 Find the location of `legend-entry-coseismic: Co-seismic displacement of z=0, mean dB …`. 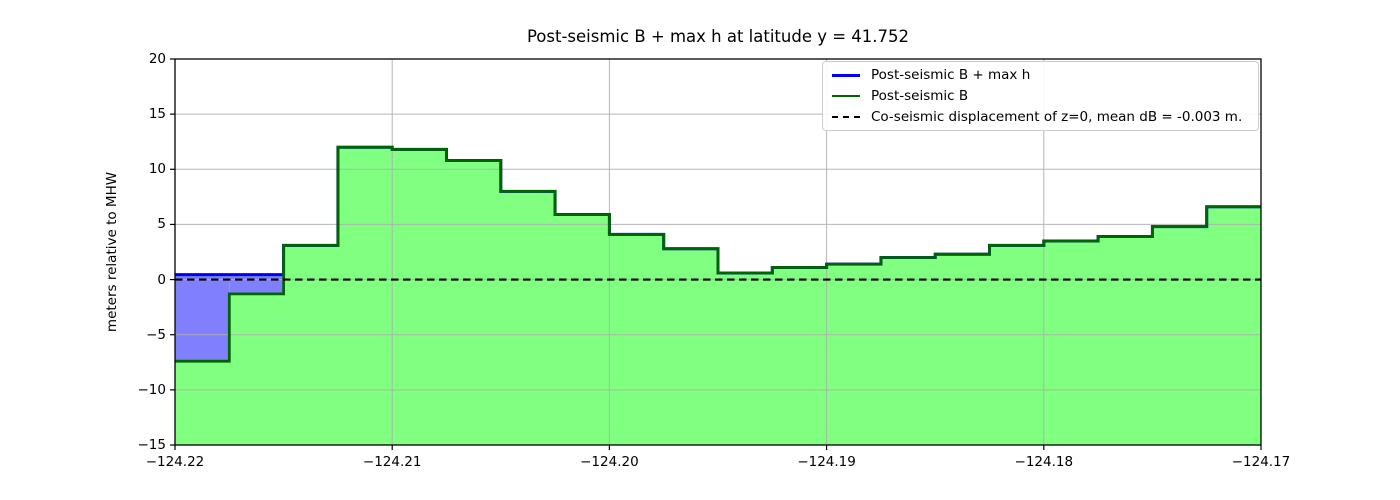

legend-entry-coseismic: Co-seismic displacement of z=0, mean dB … is located at coordinates (1040, 116).